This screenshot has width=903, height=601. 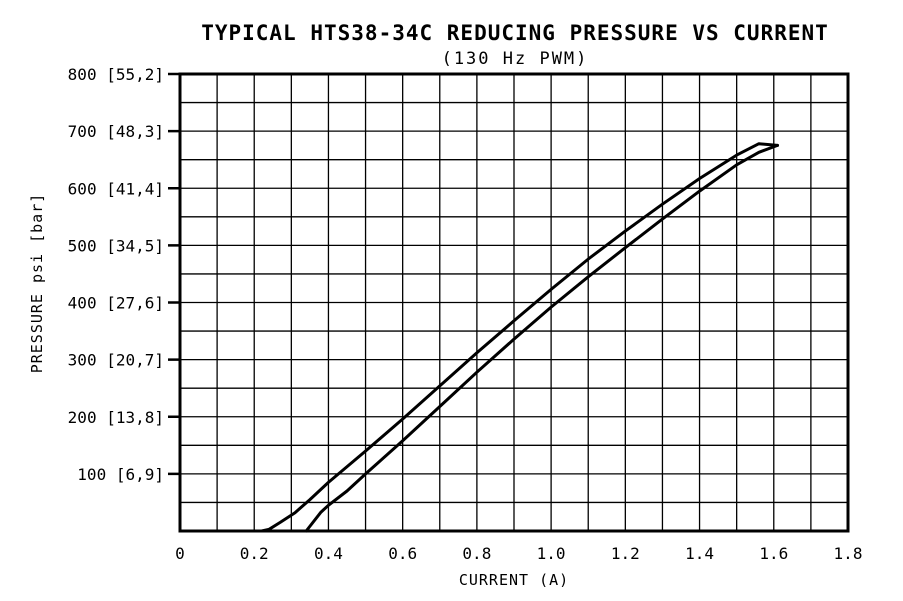 I want to click on y-tick-label: 300 [20,7], so click(x=116, y=360).